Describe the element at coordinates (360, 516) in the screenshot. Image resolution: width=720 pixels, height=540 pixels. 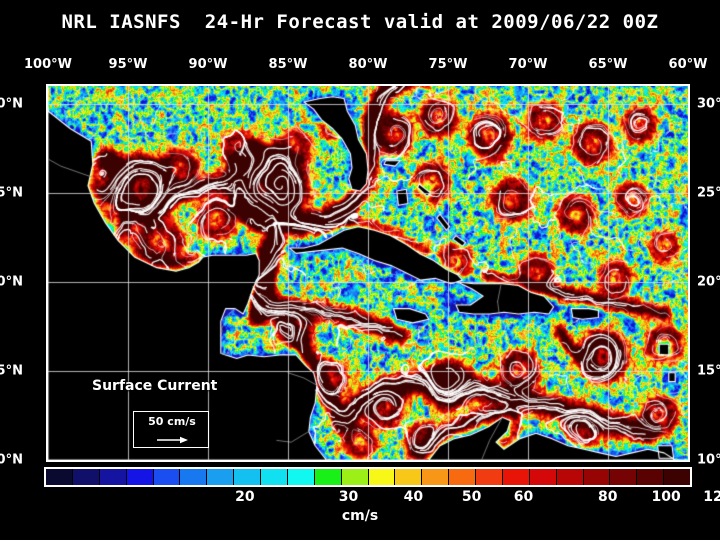
I see `colorbar-units-label: cm/s` at that location.